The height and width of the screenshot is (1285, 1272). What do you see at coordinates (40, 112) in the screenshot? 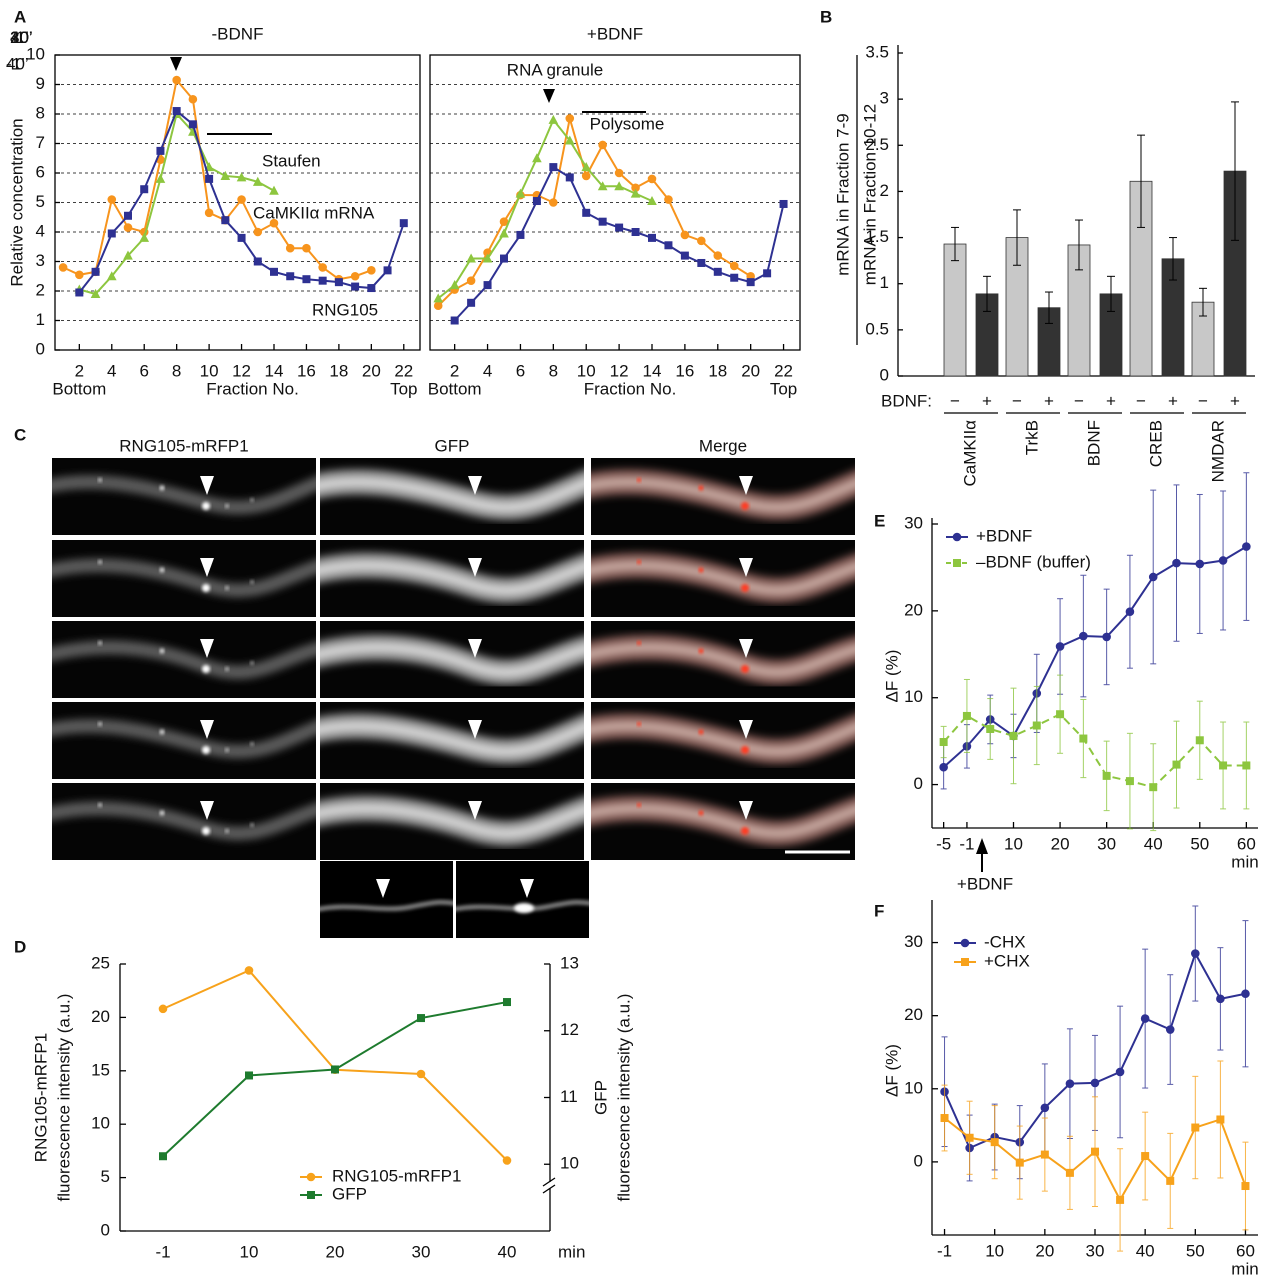
I see `y-tick-label: 8` at bounding box center [40, 112].